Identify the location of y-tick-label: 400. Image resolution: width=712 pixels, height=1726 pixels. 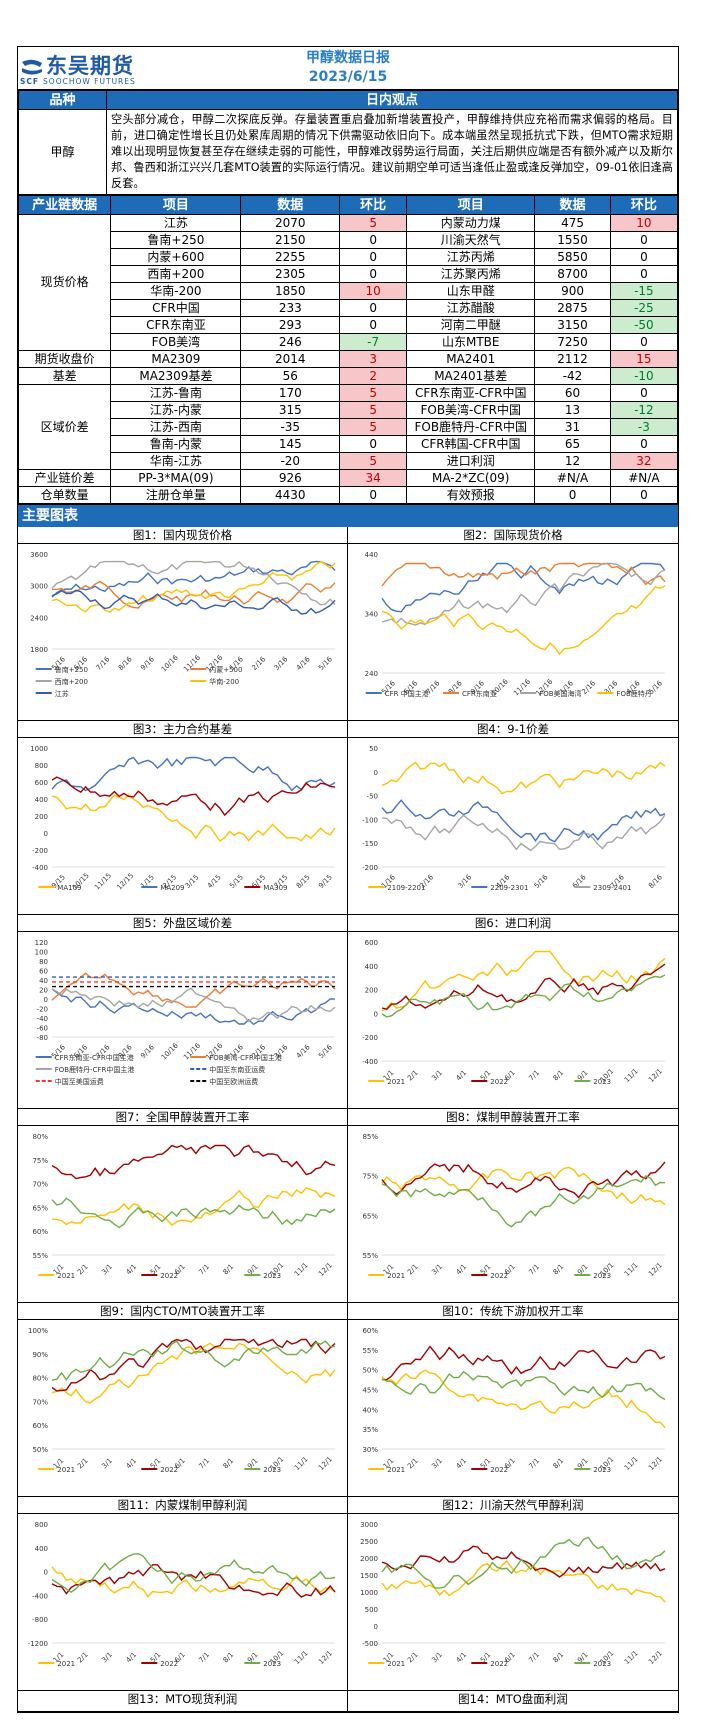
(41, 1549).